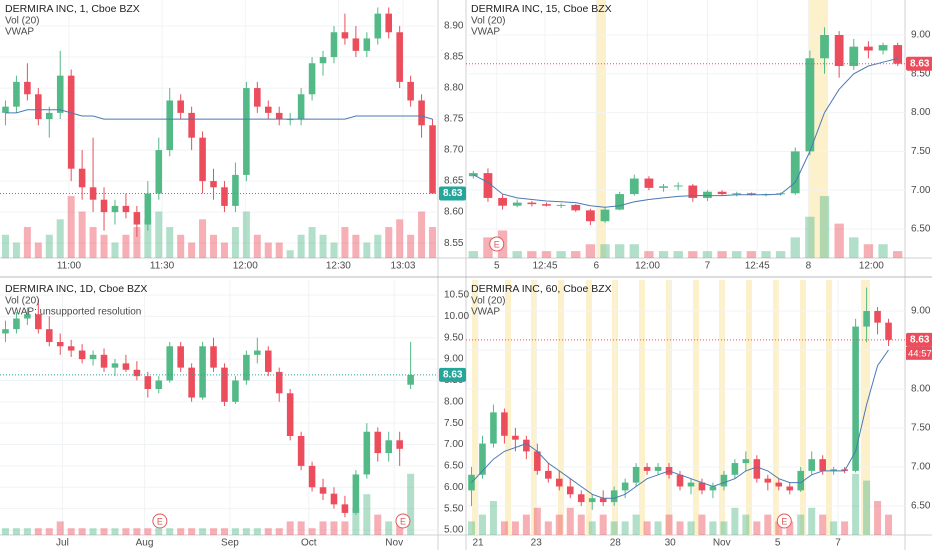  What do you see at coordinates (162, 266) in the screenshot?
I see `x-tick-label: 11:30` at bounding box center [162, 266].